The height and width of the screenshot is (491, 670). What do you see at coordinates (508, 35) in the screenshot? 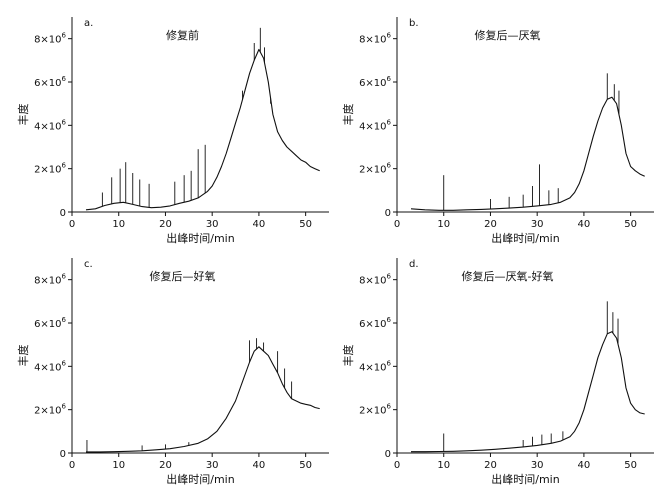
I see `panel-title: 修复后—厌氧` at bounding box center [508, 35].